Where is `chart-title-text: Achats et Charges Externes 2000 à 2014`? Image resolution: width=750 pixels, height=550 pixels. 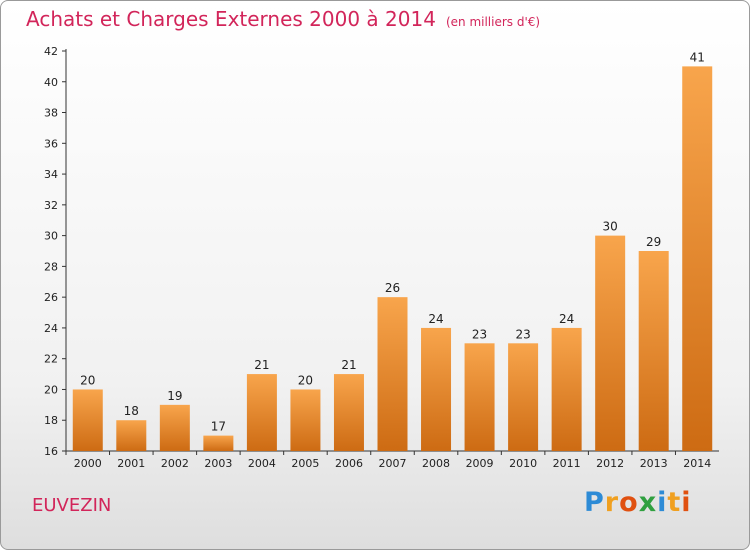
chart-title-text: Achats et Charges Externes 2000 à 2014 is located at coordinates (231, 19).